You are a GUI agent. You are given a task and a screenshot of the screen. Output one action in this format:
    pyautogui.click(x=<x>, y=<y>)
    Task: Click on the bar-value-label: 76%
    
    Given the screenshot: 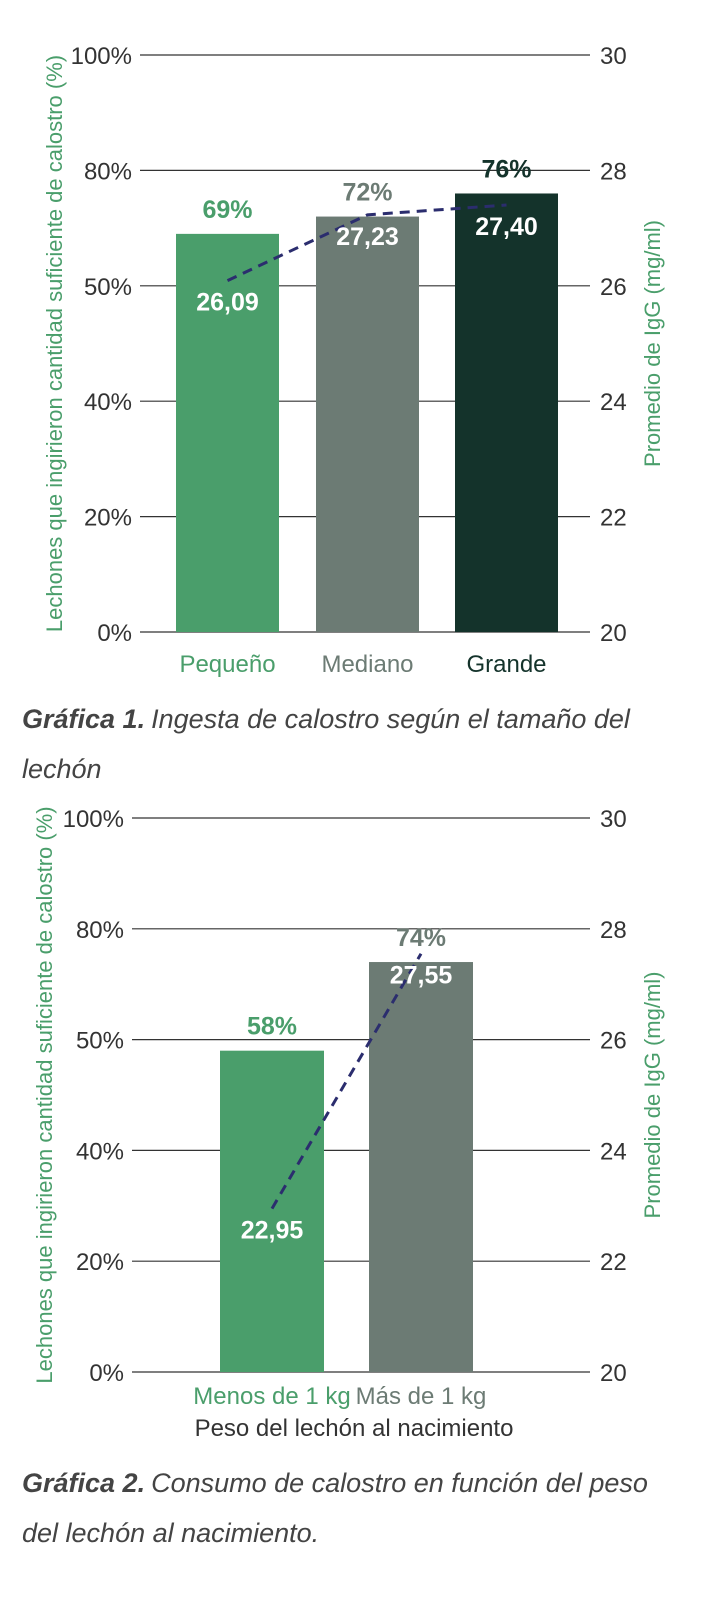 What is the action you would take?
    pyautogui.click(x=506, y=169)
    